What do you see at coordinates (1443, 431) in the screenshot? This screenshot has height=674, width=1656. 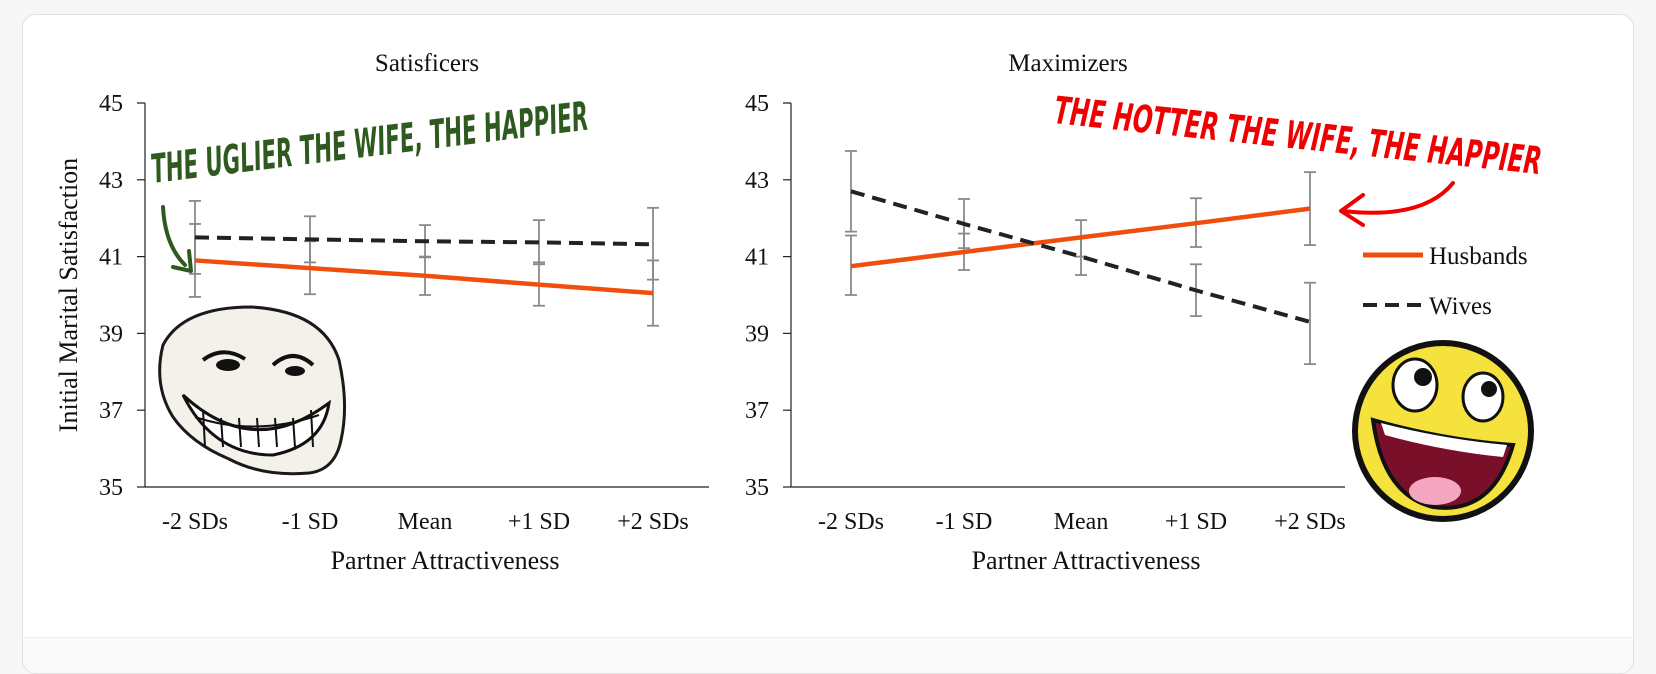 I see `awesome-face-icon` at bounding box center [1443, 431].